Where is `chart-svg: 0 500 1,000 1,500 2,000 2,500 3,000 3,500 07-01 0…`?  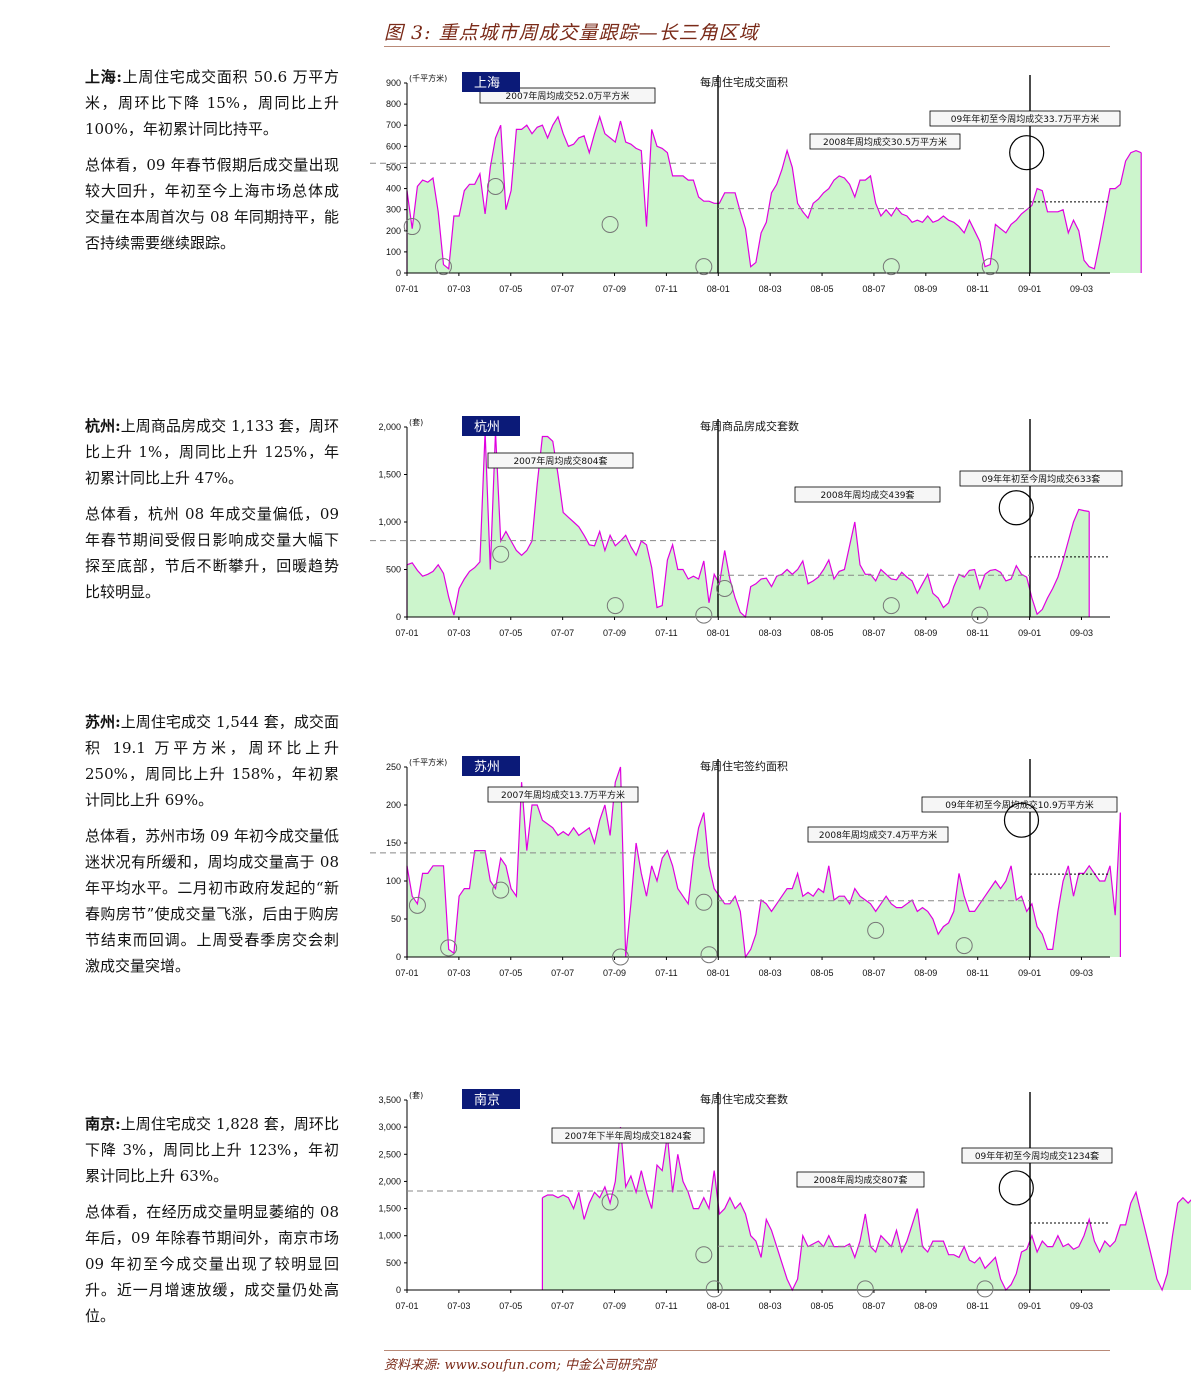 chart-svg: 0 500 1,000 1,500 2,000 2,500 3,000 3,500 07-01 0… is located at coordinates (784, 1200).